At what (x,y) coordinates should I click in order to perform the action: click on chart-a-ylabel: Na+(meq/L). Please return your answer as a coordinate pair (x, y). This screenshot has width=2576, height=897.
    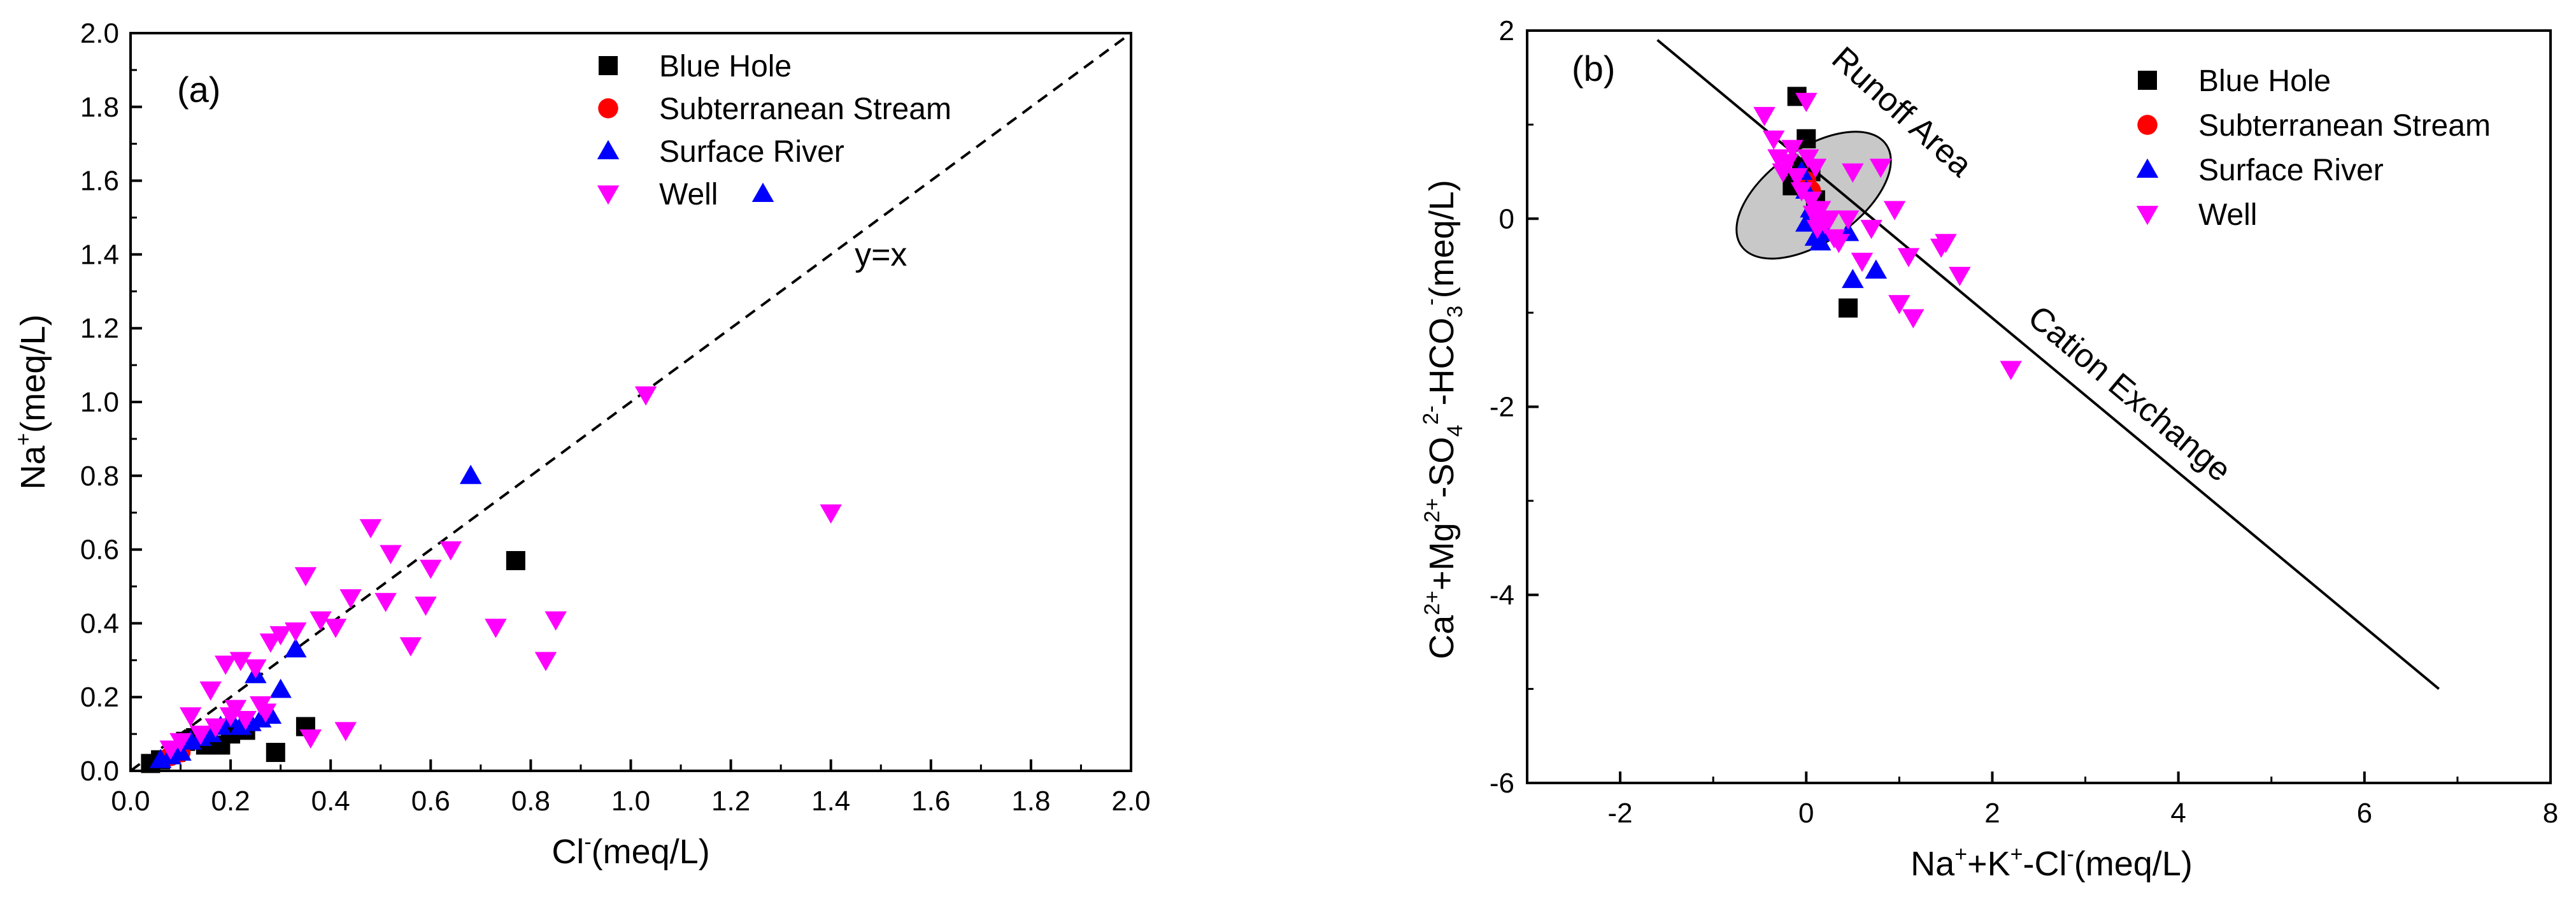
    Looking at the image, I should click on (32, 402).